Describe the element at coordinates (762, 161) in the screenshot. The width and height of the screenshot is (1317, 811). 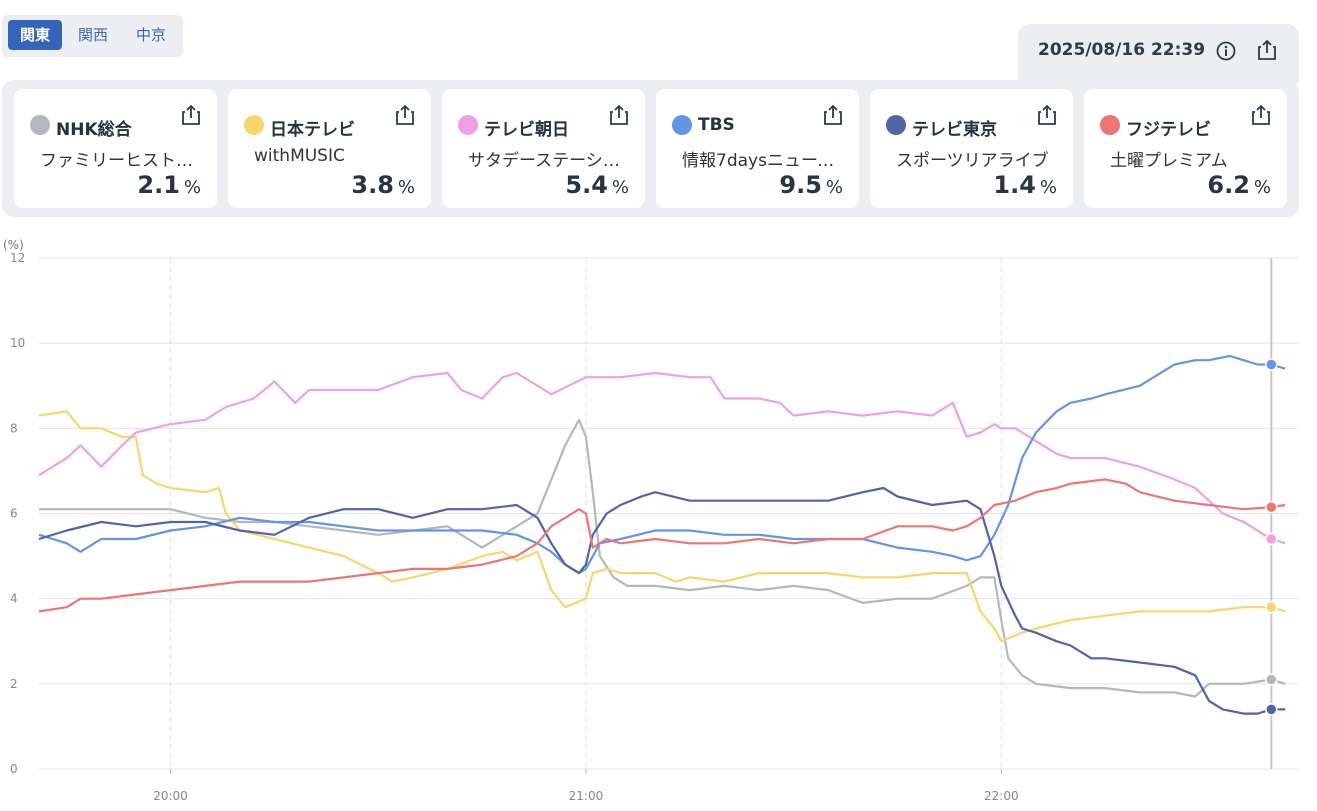
I see `program-title: 情報7daysニュースキャスター` at that location.